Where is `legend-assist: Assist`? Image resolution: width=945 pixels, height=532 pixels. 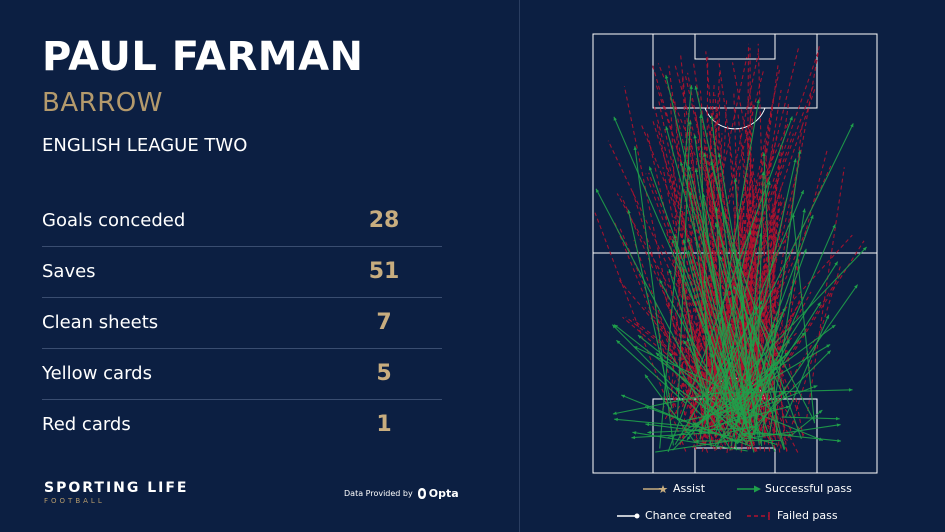 legend-assist: Assist is located at coordinates (674, 488).